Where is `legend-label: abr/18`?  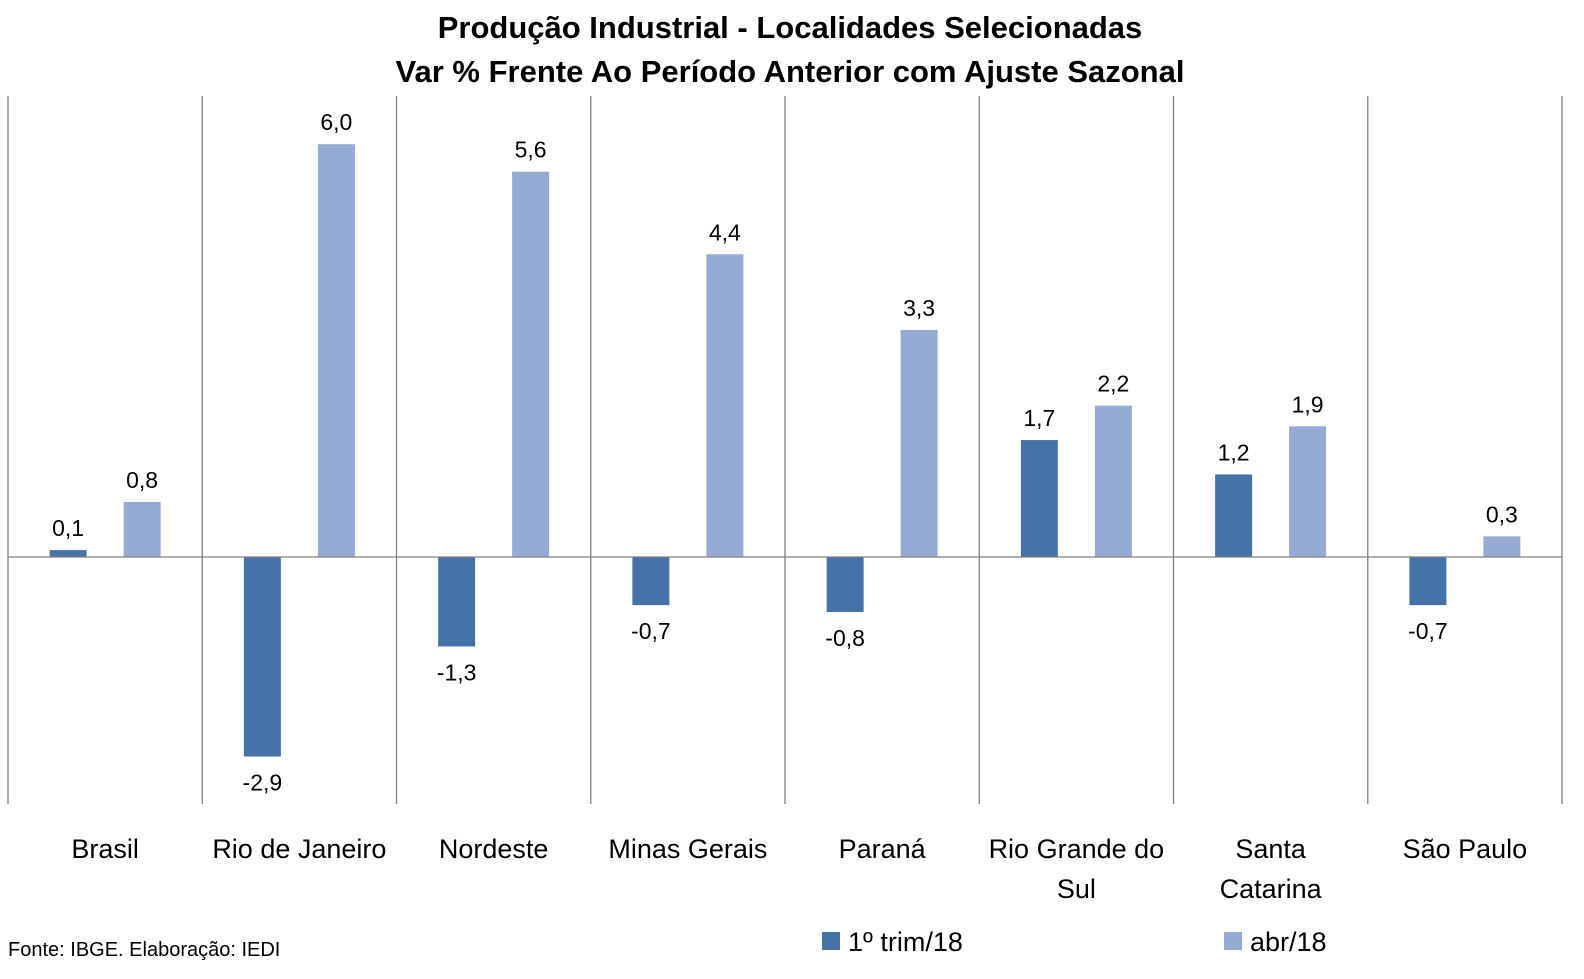
legend-label: abr/18 is located at coordinates (1288, 942).